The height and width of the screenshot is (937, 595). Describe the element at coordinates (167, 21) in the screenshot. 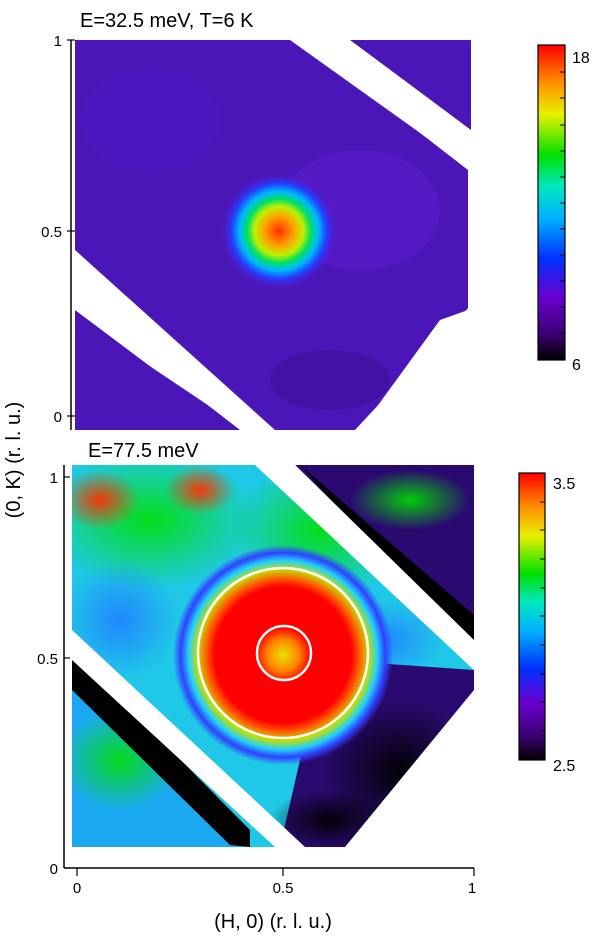

I see `top-panel-title: E=32.5 meV, T=6 K` at that location.